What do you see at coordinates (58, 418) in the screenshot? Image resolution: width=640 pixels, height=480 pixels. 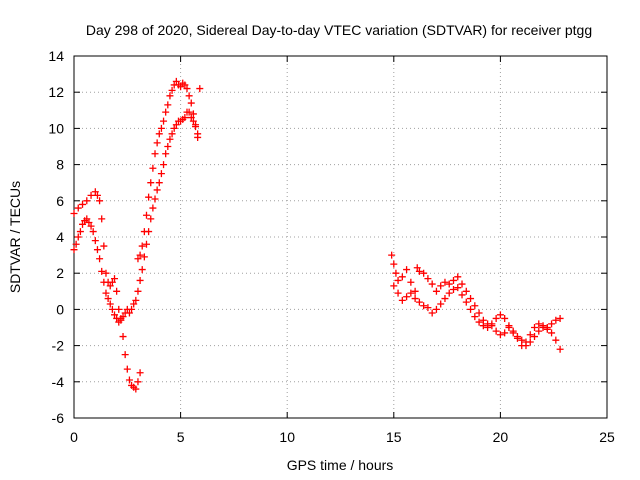 I see `y-tick-label: -6` at bounding box center [58, 418].